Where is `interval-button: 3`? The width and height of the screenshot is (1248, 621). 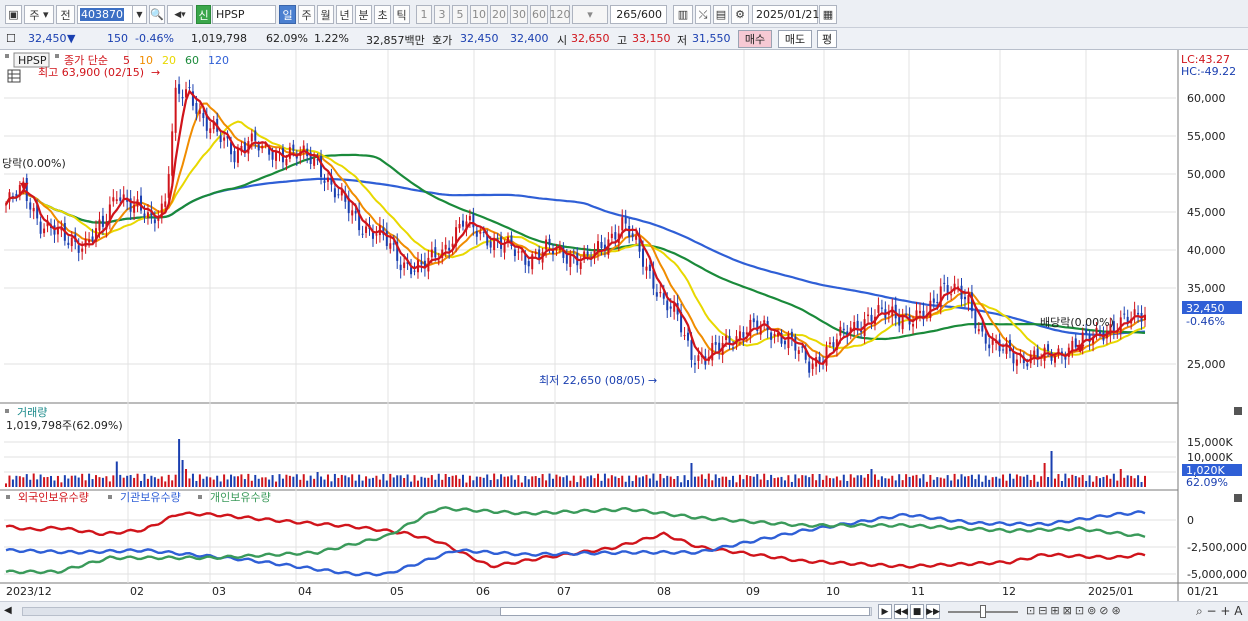
interval-button: 3 is located at coordinates (442, 14).